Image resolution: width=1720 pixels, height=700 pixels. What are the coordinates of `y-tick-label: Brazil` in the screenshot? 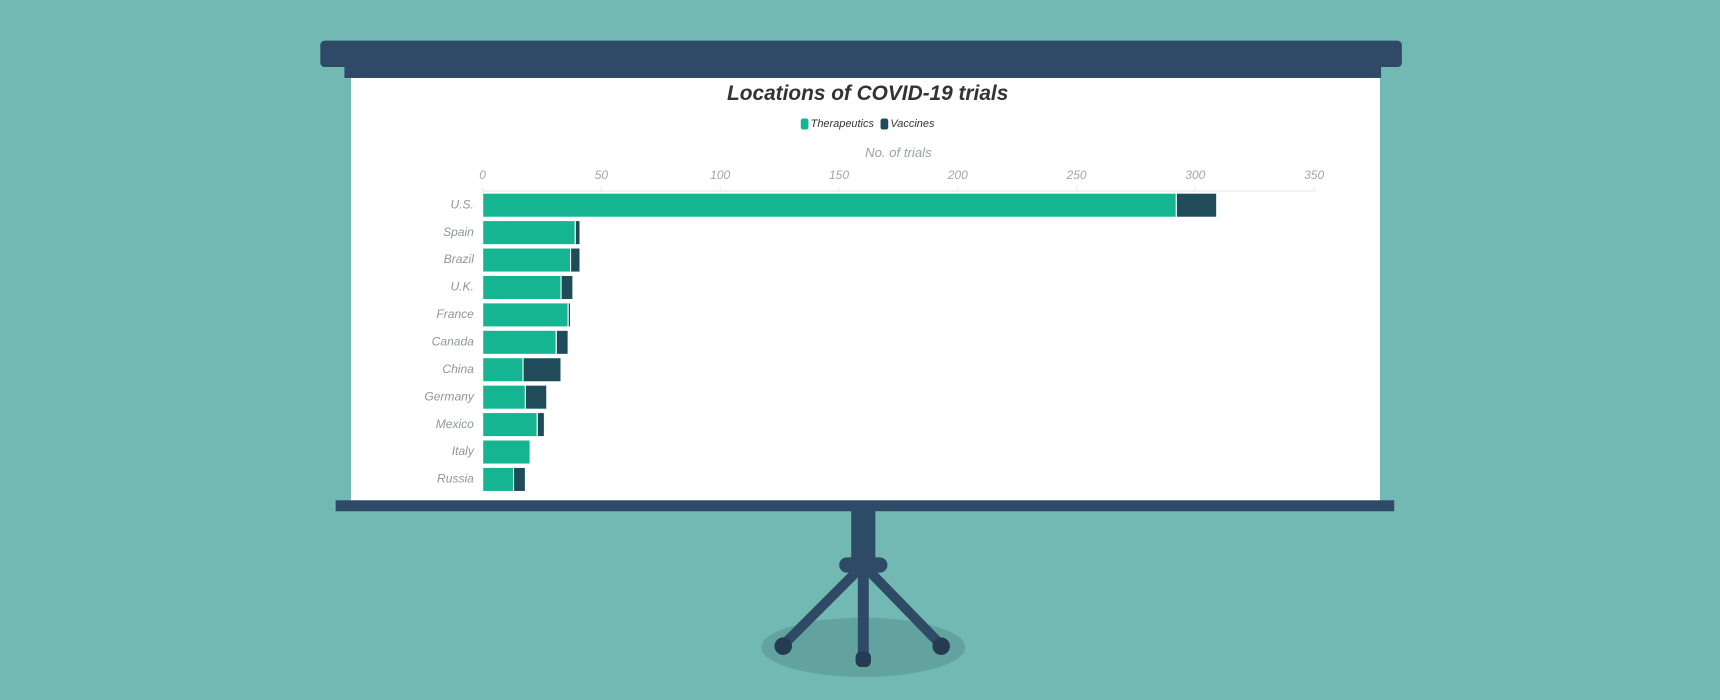 It's located at (459, 259).